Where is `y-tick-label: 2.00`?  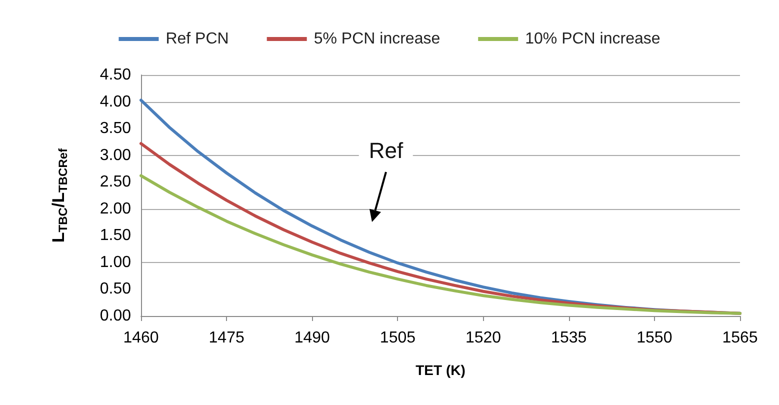 y-tick-label: 2.00 is located at coordinates (116, 209).